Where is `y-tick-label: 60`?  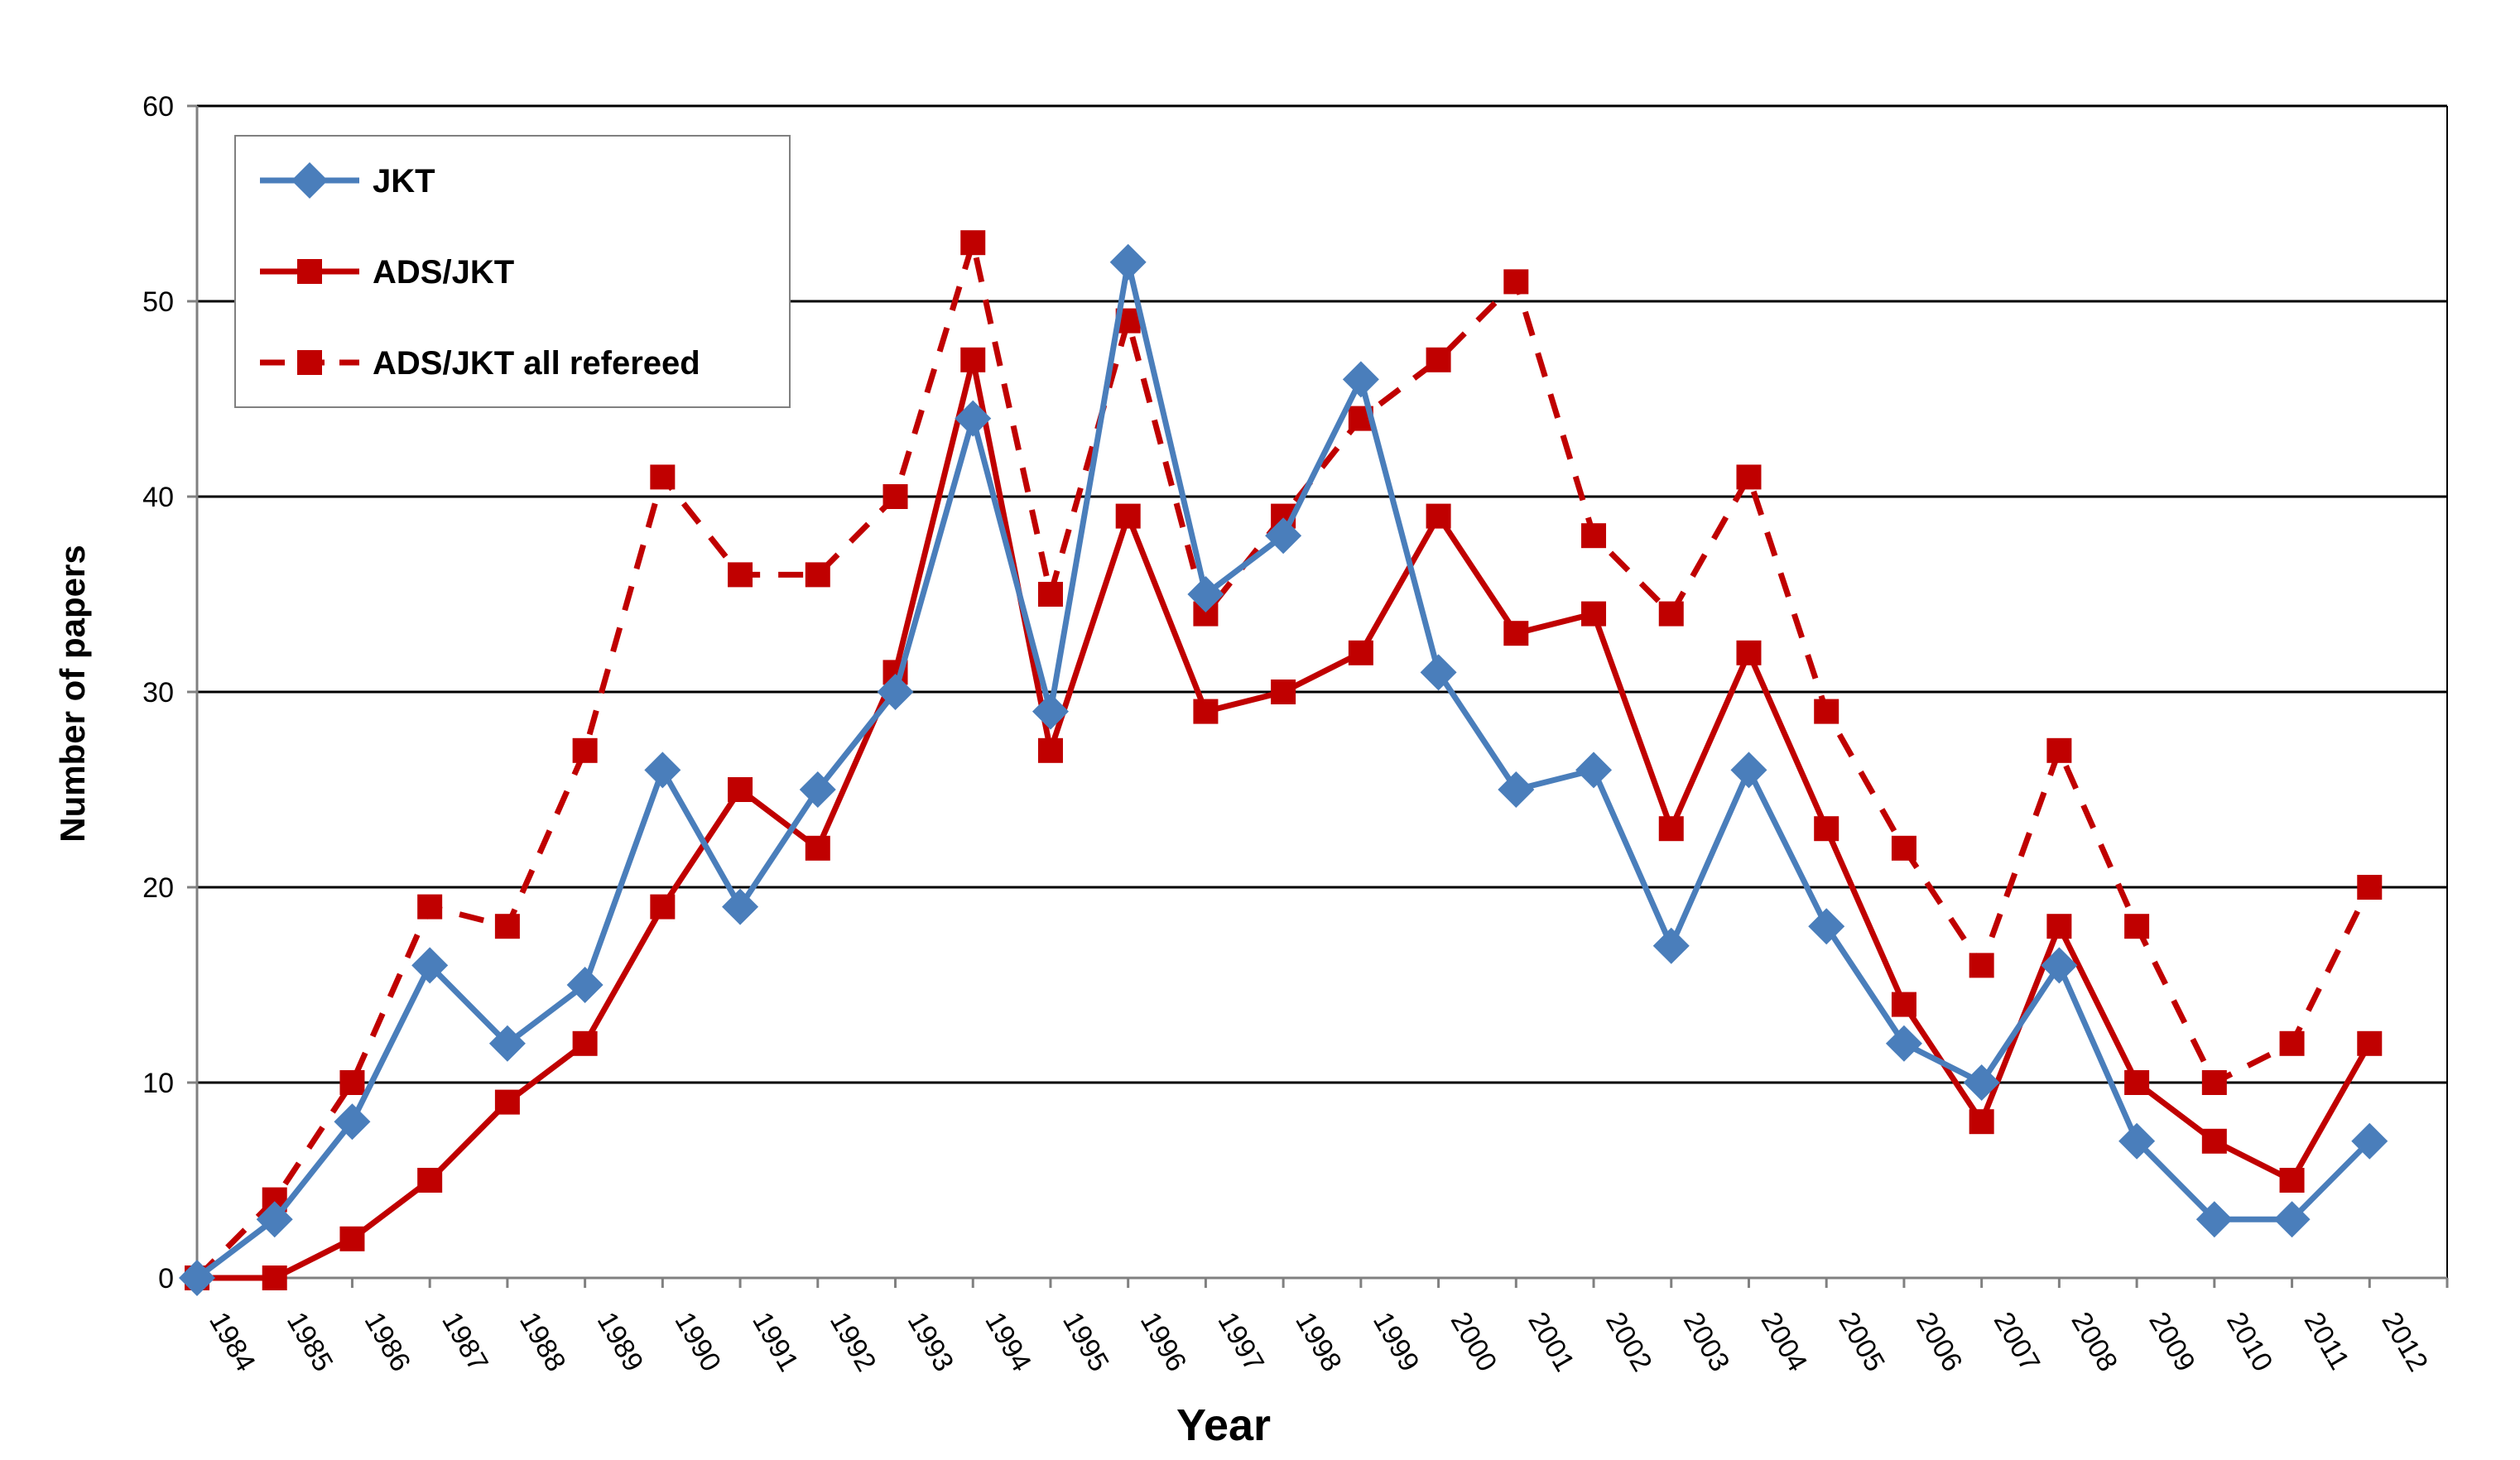
y-tick-label: 60 is located at coordinates (158, 106).